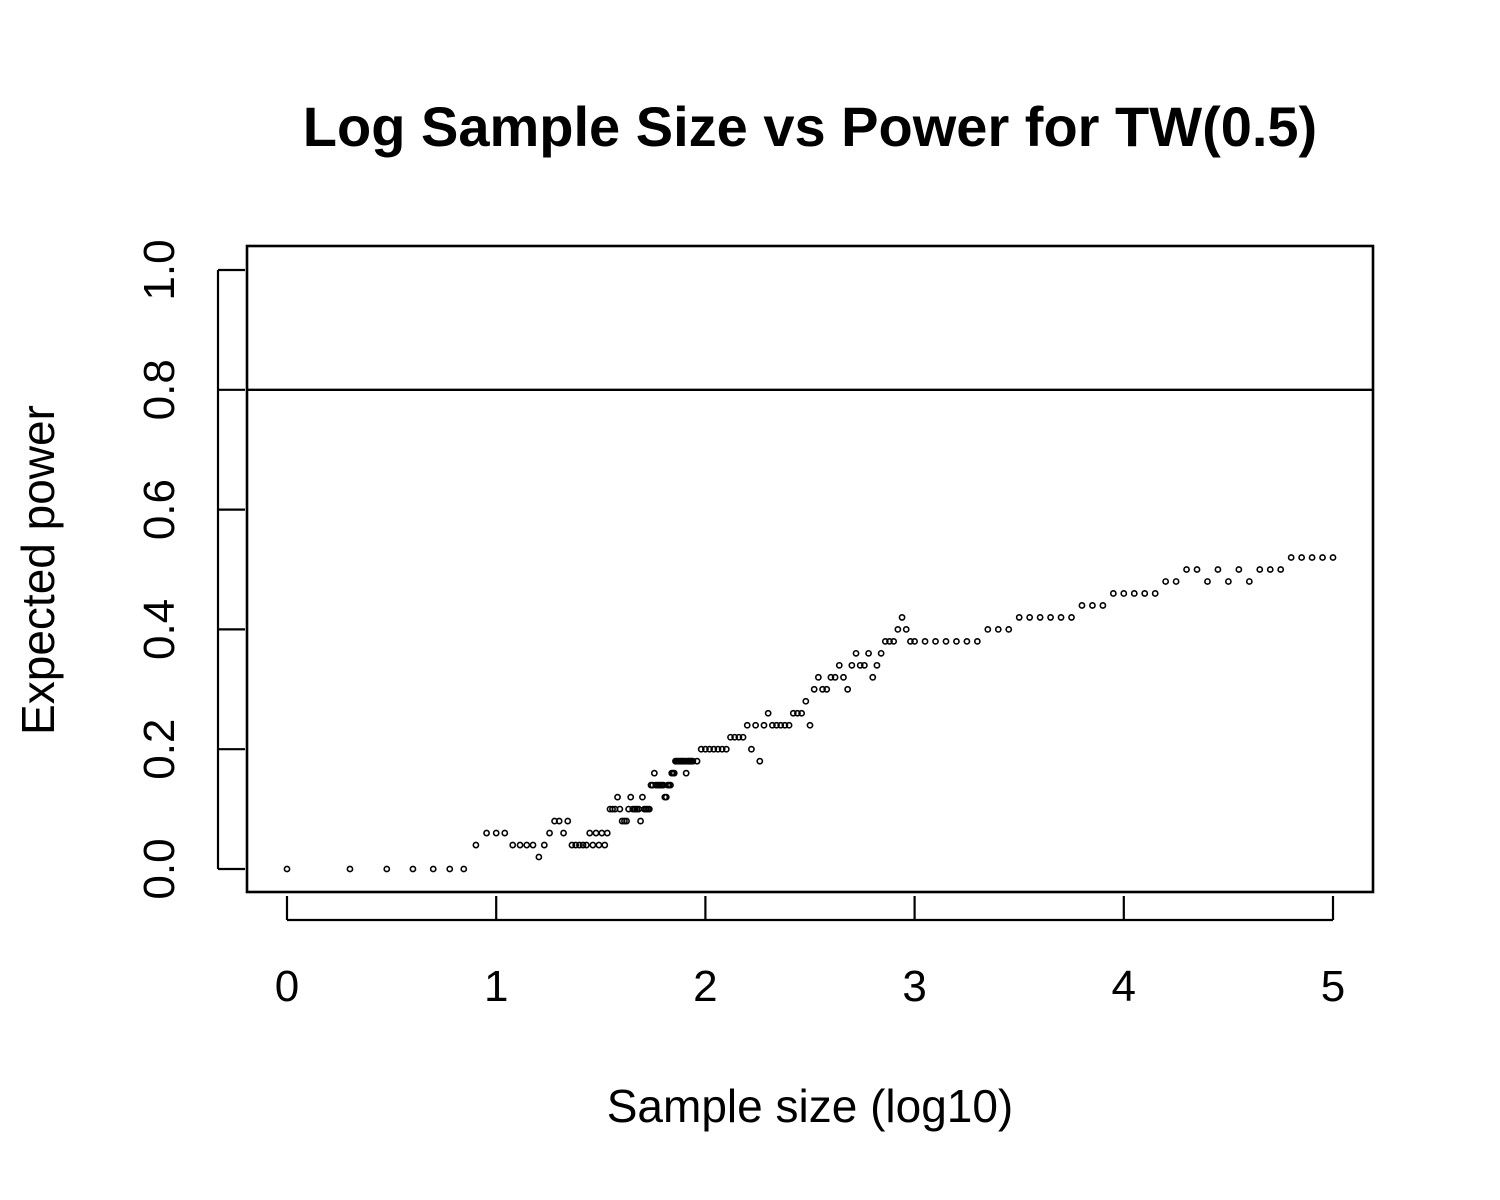 The image size is (1500, 1200). I want to click on y-axis: 0.0 0.2 0.4 0.6 0.8 1.0, so click(190, 569).